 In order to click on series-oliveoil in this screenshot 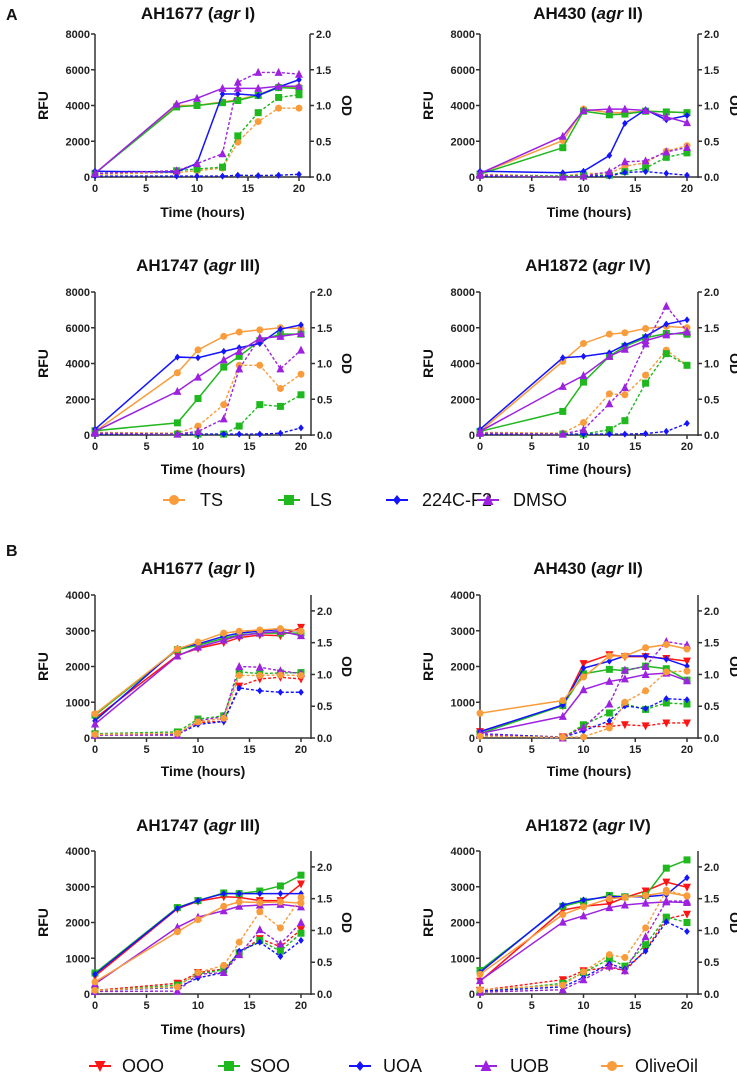, I will do `click(198, 943)`.